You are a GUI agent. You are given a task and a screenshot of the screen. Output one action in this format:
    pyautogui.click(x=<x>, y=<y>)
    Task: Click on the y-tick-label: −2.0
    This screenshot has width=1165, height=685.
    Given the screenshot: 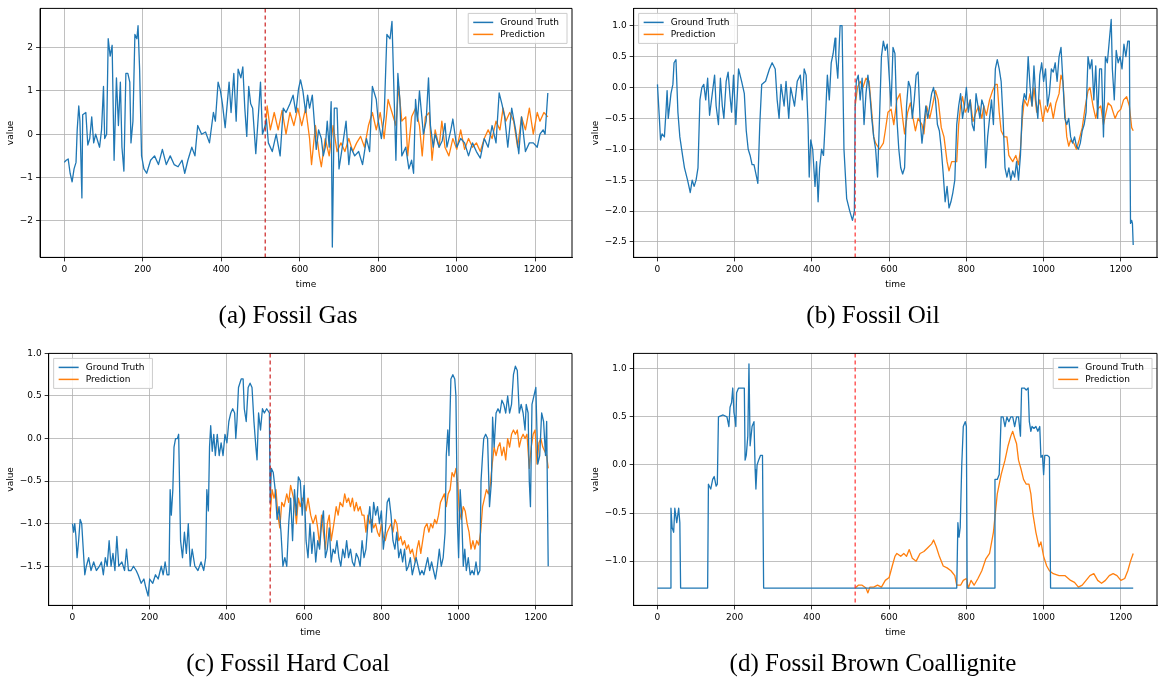 What is the action you would take?
    pyautogui.click(x=615, y=210)
    